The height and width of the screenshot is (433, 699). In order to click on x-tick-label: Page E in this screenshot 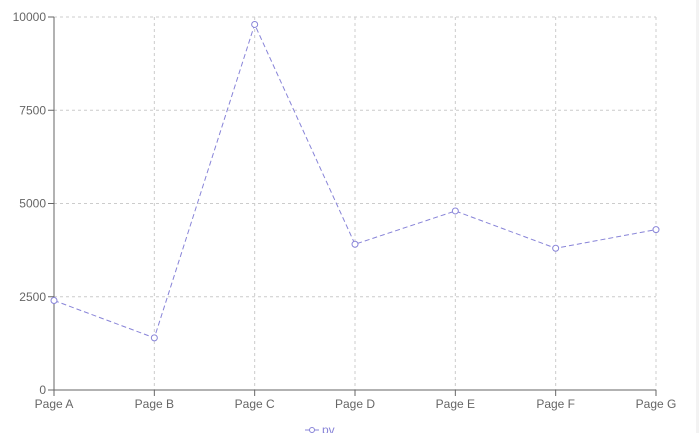, I will do `click(455, 404)`.